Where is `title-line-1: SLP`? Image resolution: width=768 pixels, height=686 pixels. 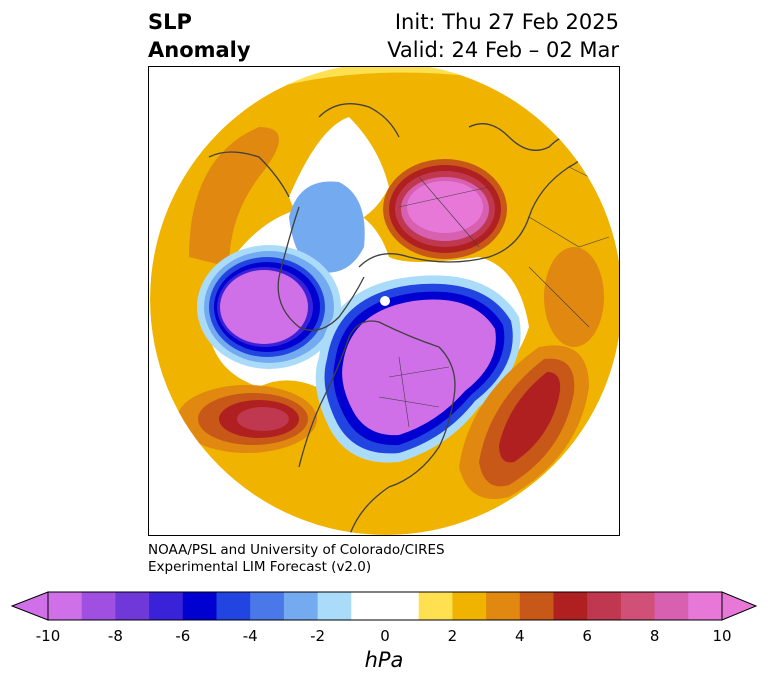
title-line-1: SLP is located at coordinates (170, 22).